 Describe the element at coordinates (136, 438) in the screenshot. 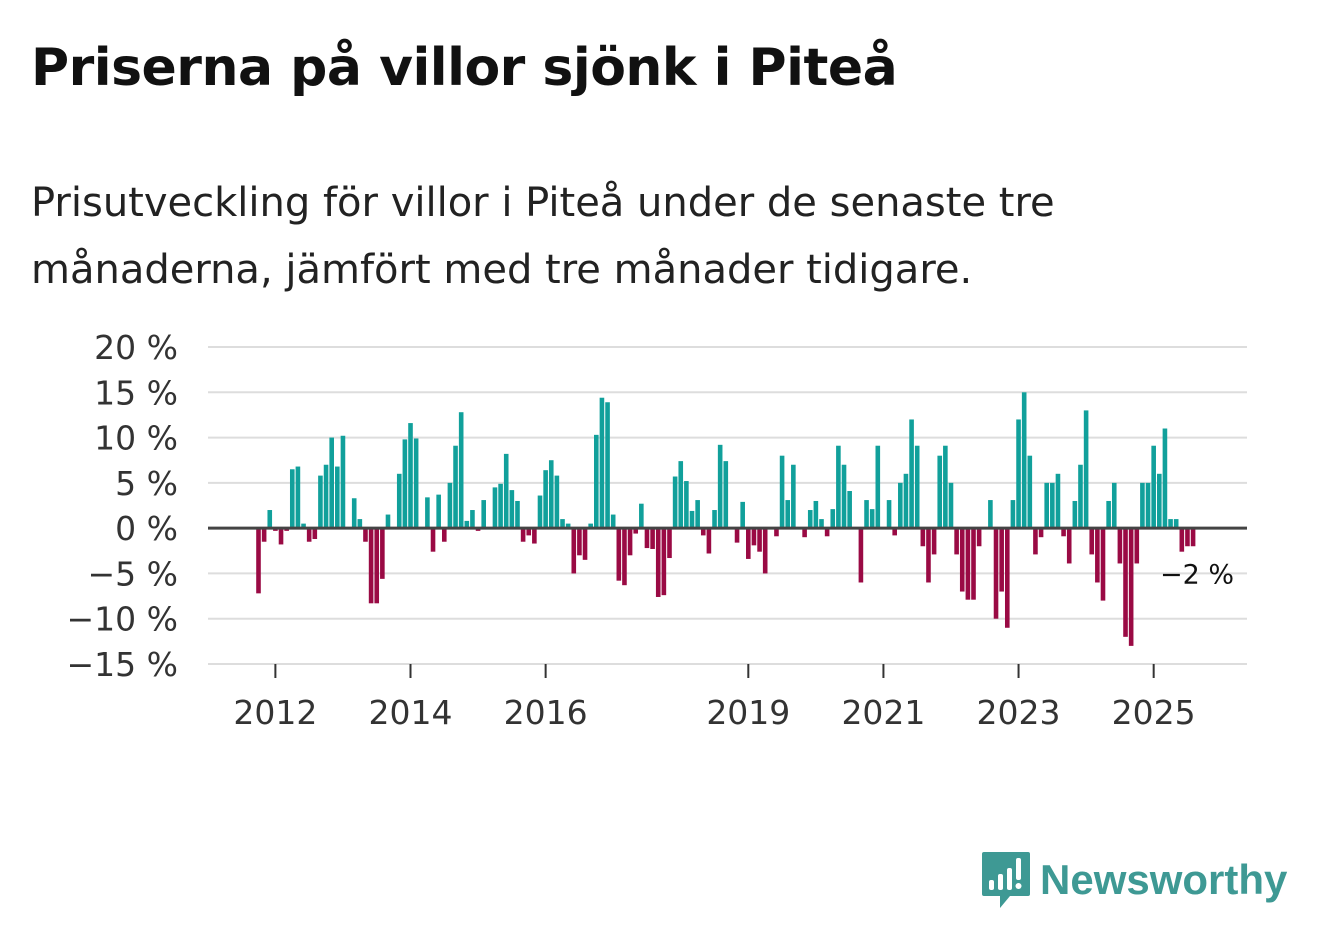

I see `y-tick-label: 10 %` at that location.